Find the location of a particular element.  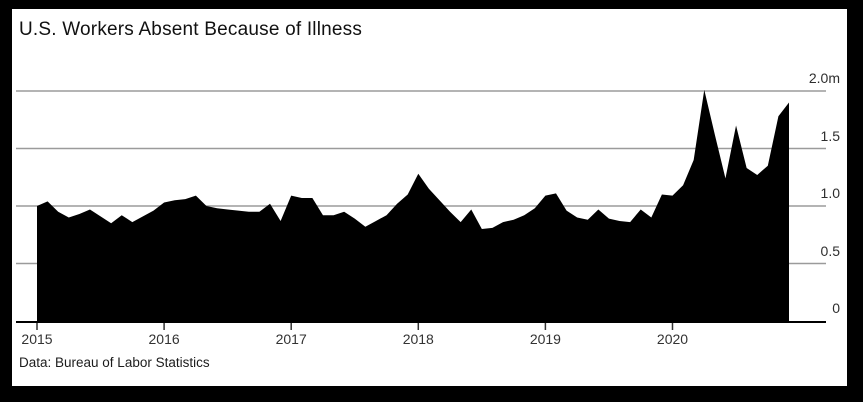

y-axis-label: 1.0 is located at coordinates (830, 193).